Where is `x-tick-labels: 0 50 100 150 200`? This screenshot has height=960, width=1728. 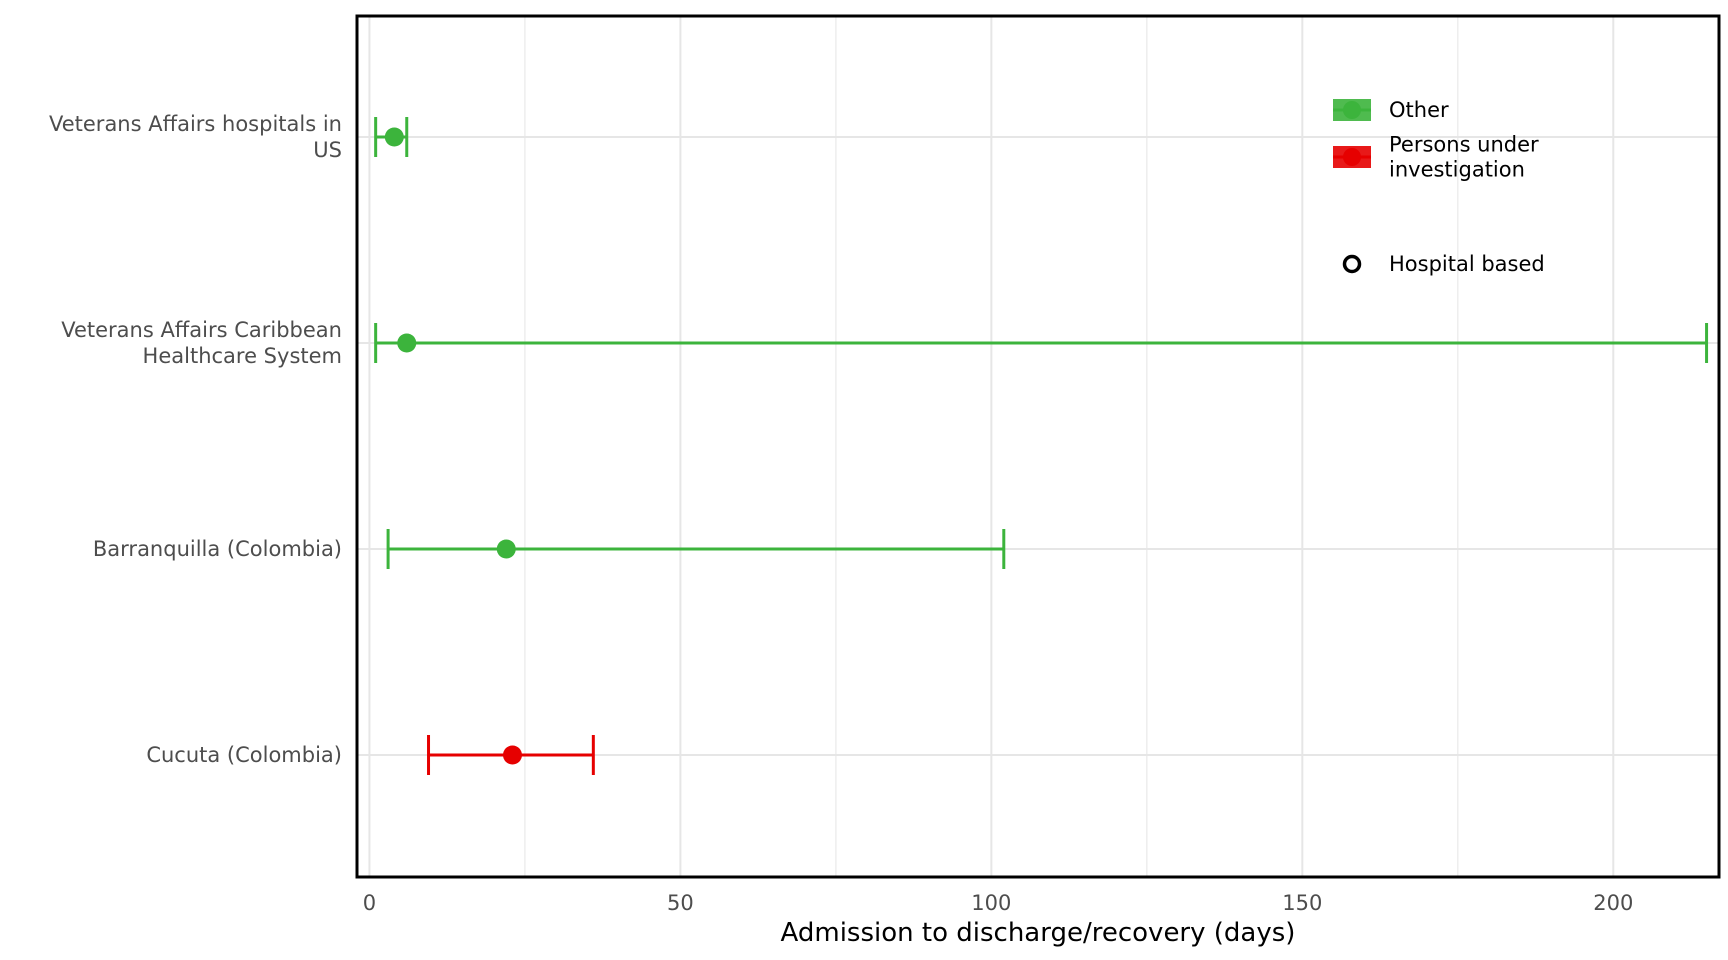 x-tick-labels: 0 50 100 150 200 is located at coordinates (998, 903).